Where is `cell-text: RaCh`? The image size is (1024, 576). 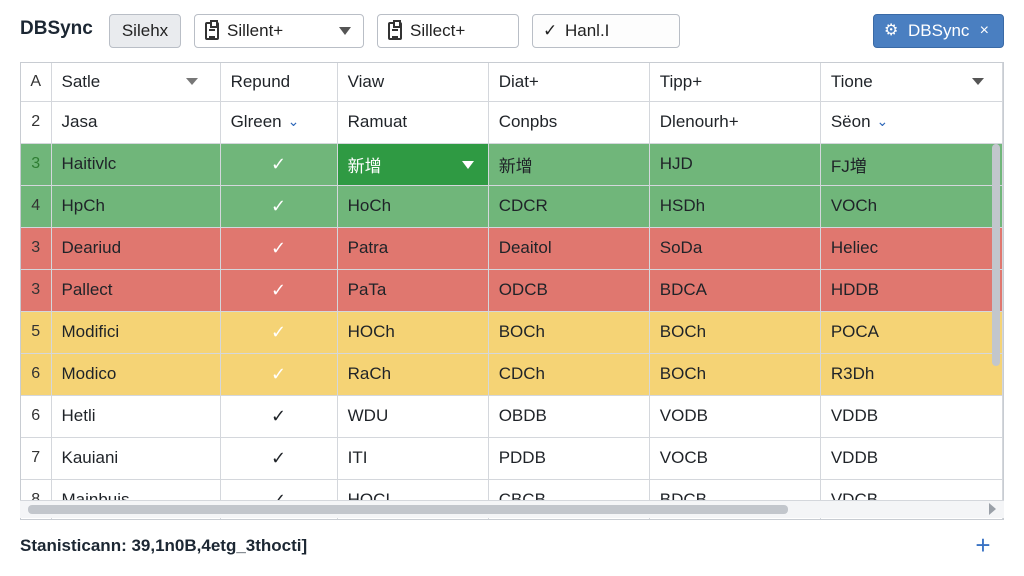 cell-text: RaCh is located at coordinates (369, 373).